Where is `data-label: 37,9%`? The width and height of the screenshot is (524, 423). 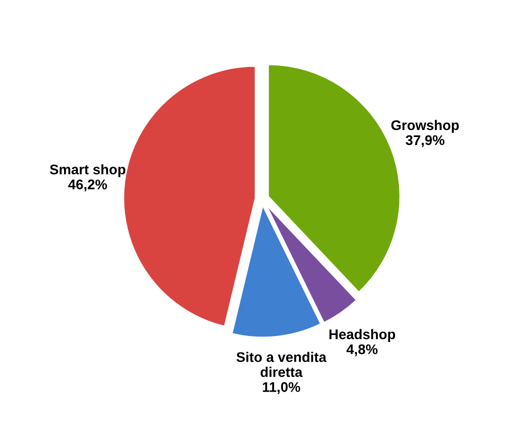 data-label: 37,9% is located at coordinates (425, 141).